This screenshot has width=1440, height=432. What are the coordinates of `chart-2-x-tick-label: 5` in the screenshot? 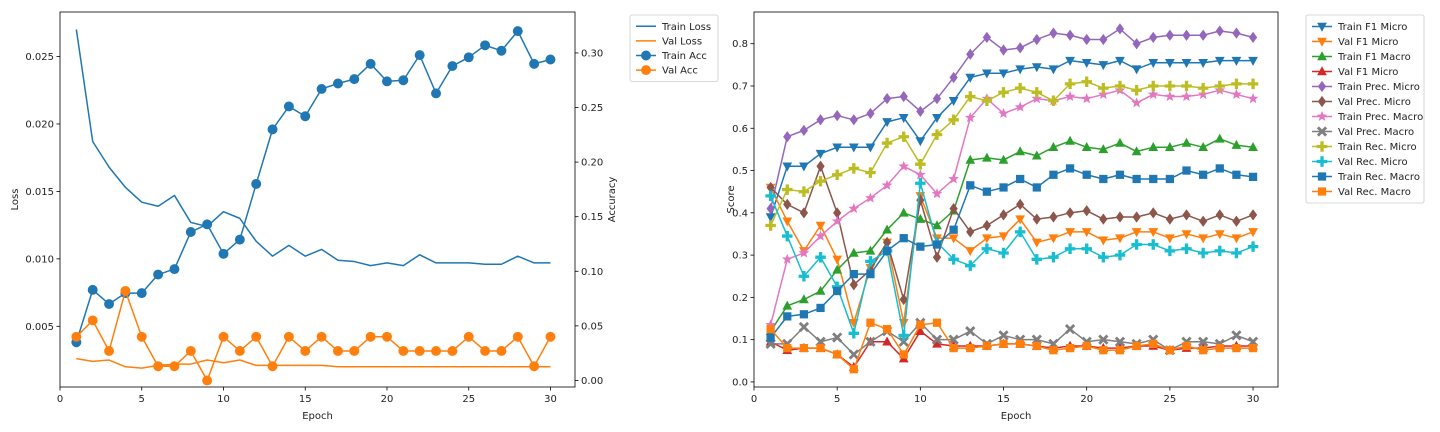 It's located at (837, 399).